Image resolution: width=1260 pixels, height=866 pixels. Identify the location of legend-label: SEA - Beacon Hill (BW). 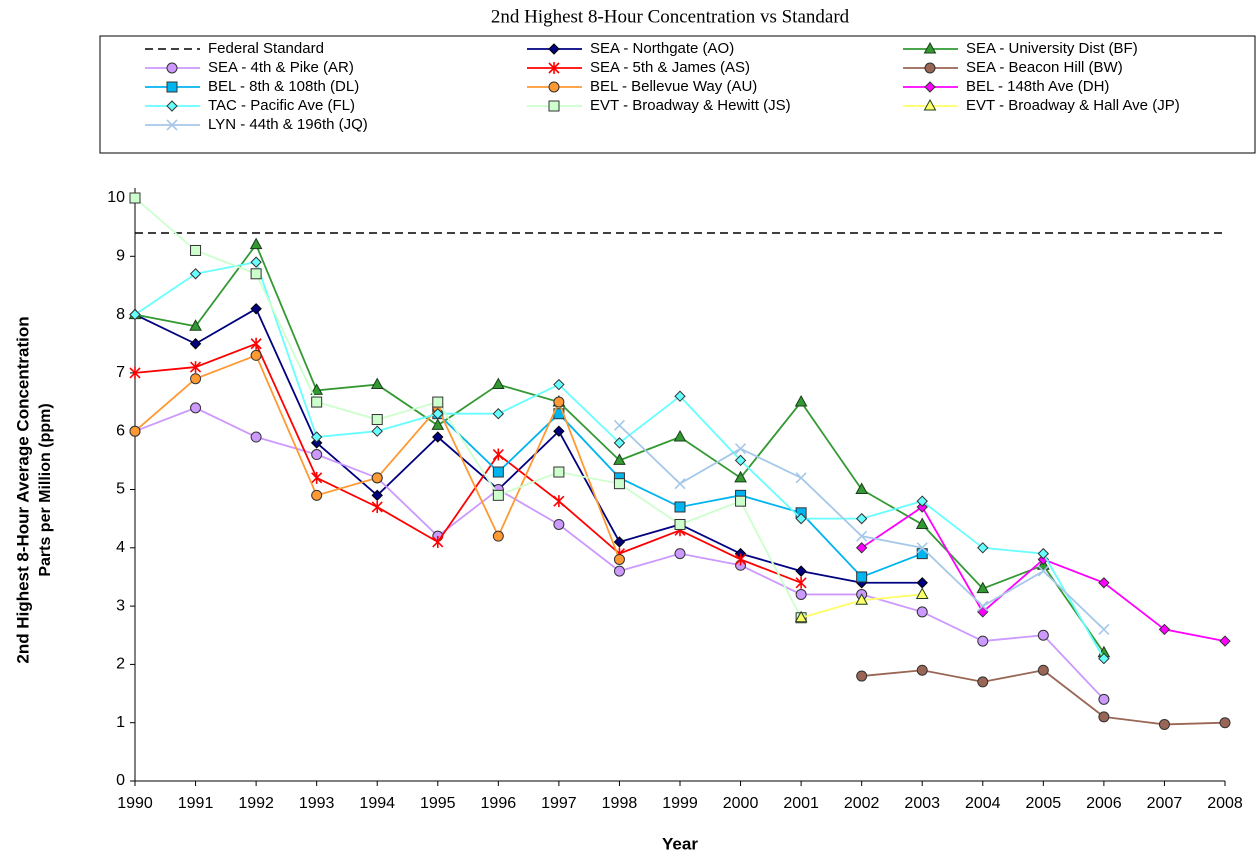
(1044, 67).